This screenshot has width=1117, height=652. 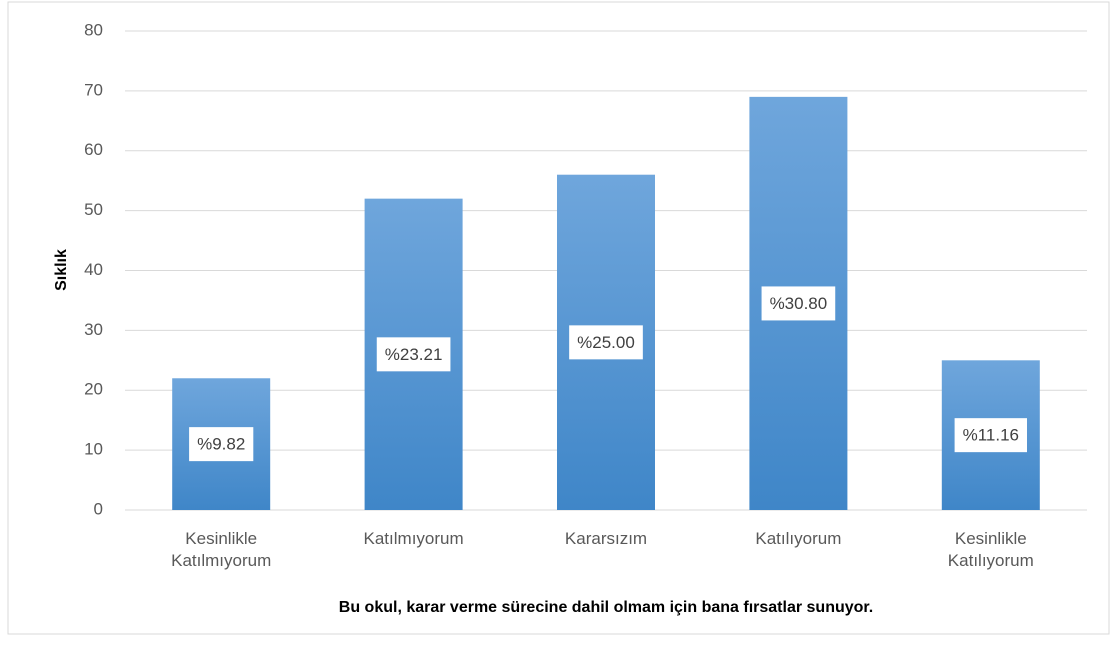 I want to click on x-tick-label: Katılıyorum, so click(x=798, y=538).